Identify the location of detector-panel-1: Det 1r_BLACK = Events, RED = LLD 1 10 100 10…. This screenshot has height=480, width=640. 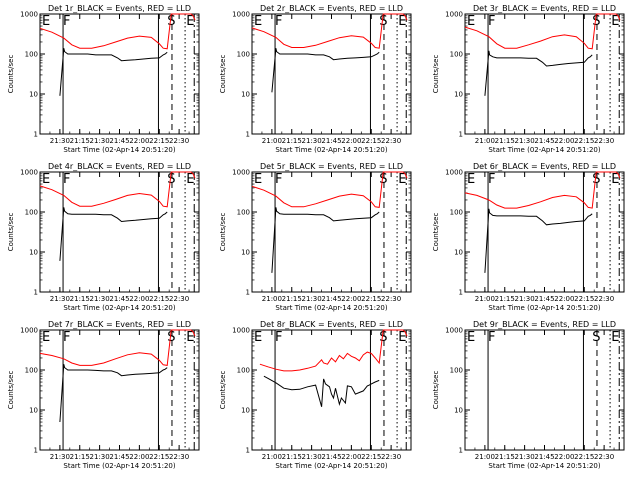
(103, 79).